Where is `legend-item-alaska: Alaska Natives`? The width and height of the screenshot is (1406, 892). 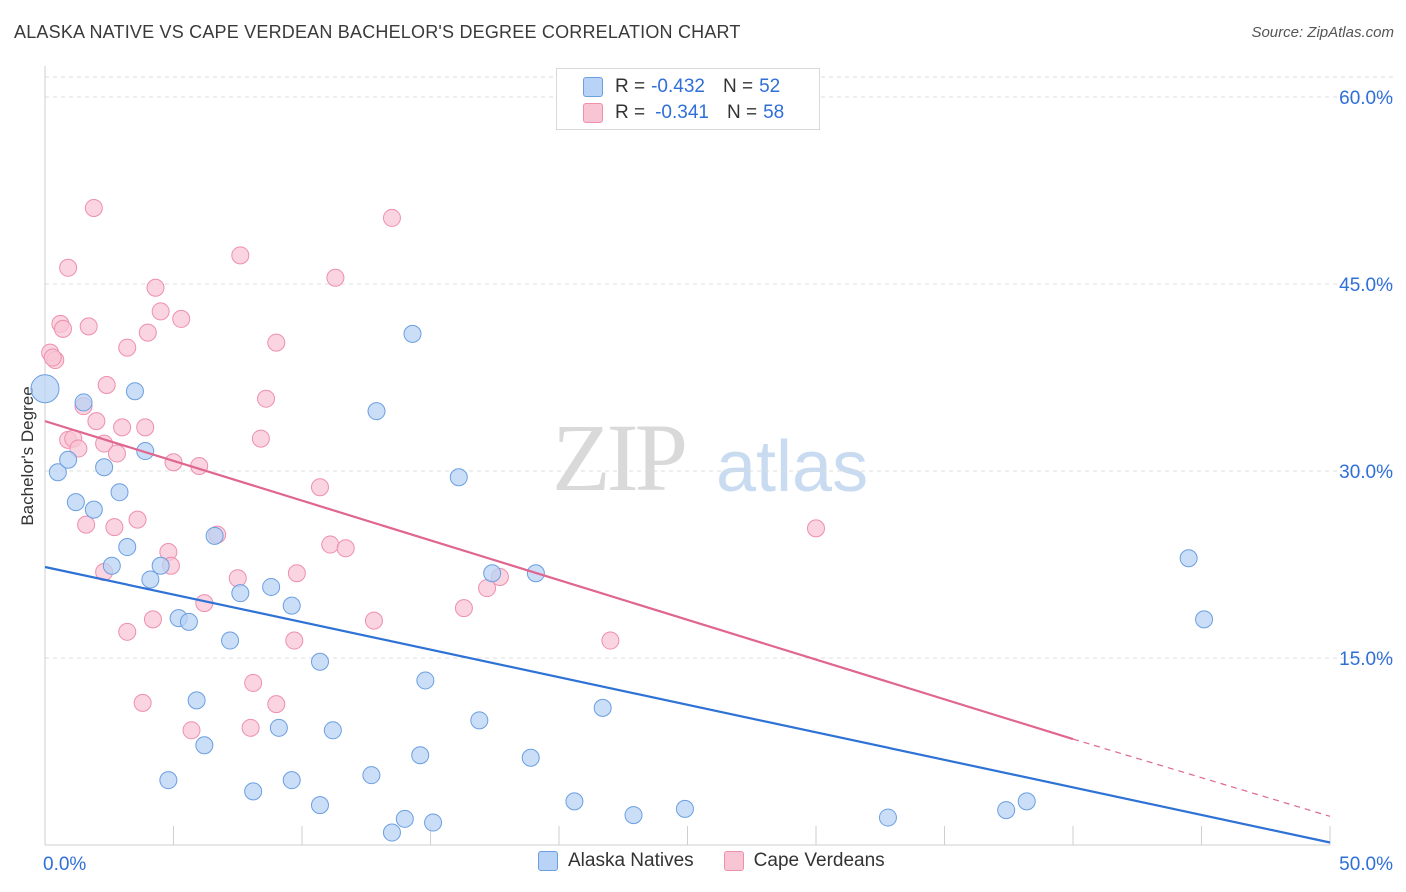
legend-item-alaska: Alaska Natives is located at coordinates (616, 861).